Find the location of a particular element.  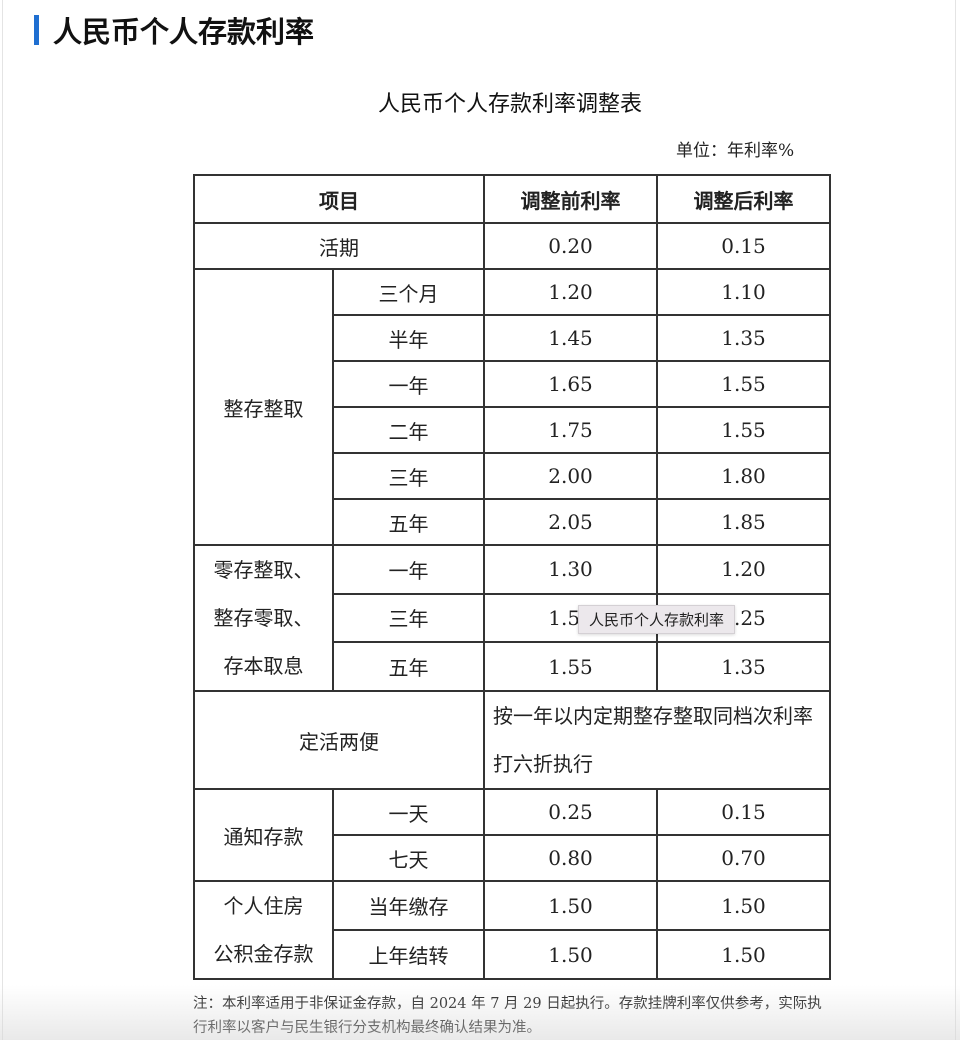

table-row: 通知存款 一天 0.25 0.15 is located at coordinates (512, 835).